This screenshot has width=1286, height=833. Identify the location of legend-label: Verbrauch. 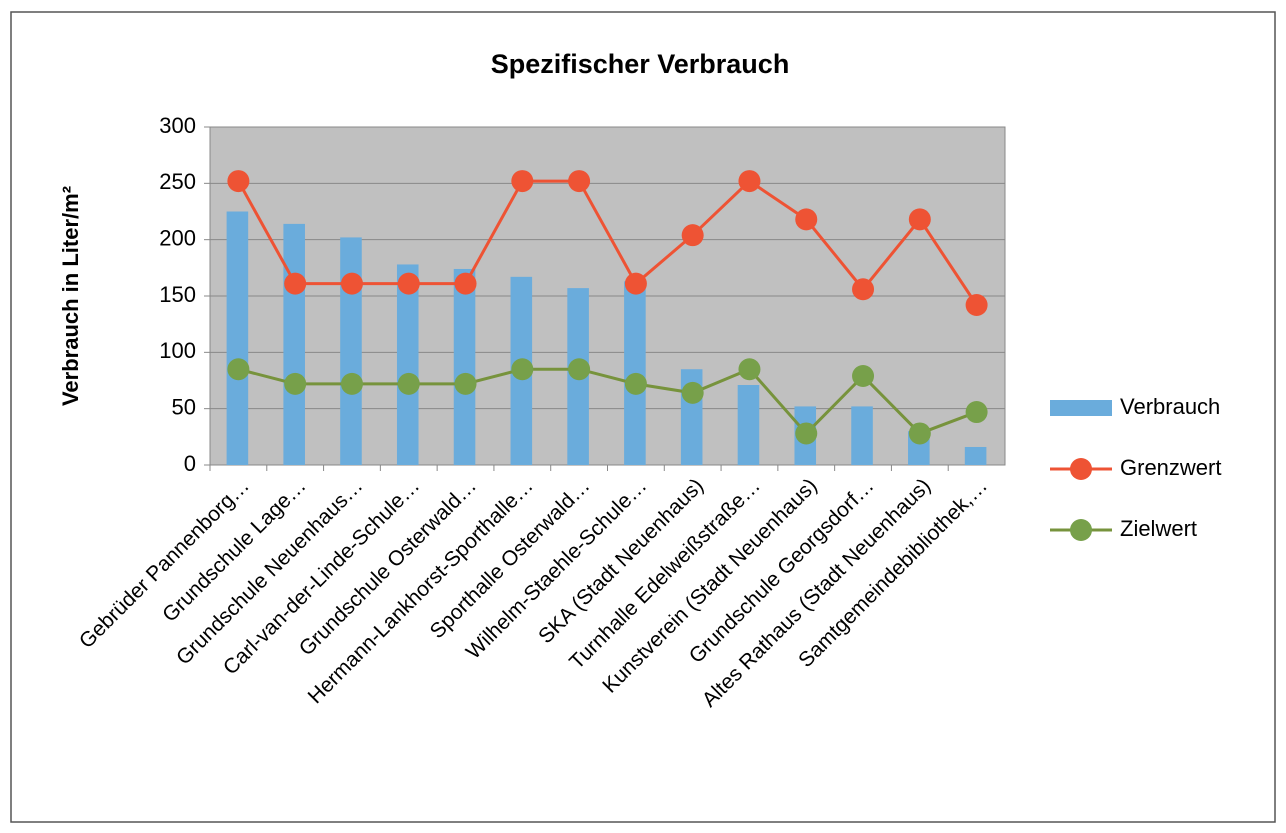
(1170, 406).